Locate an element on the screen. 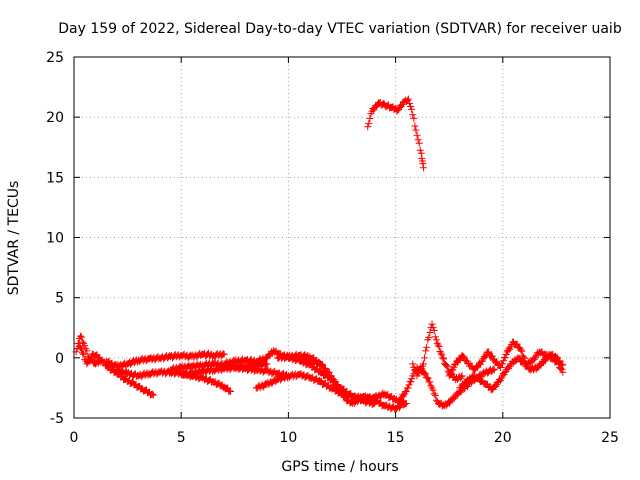  y-tick-label: -5 is located at coordinates (57, 419).